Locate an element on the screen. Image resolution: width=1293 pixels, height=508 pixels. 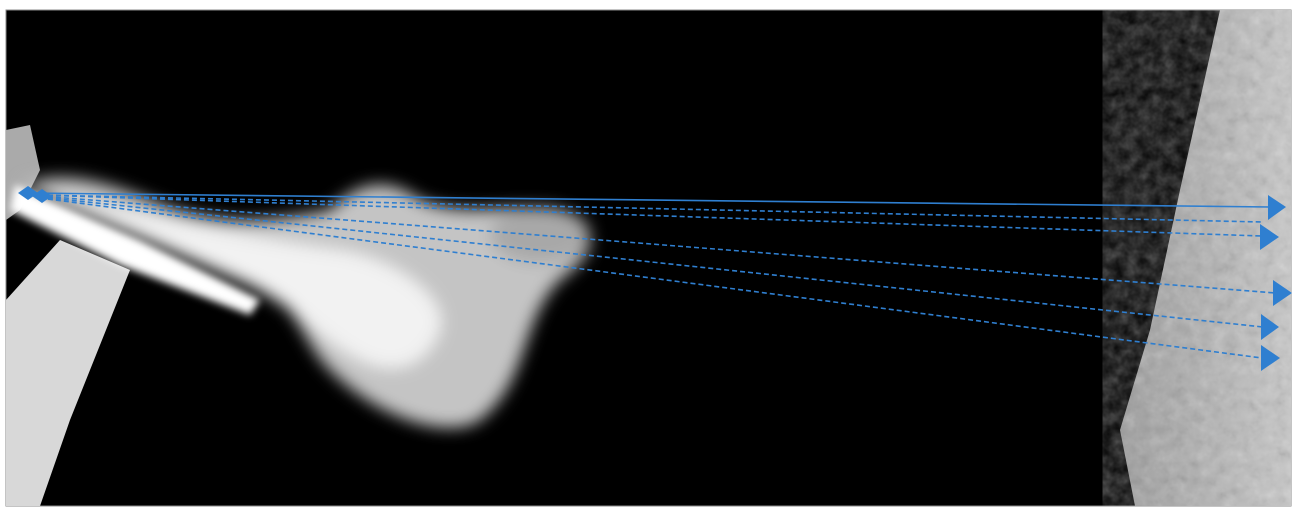
nozzle-body is located at coordinates (68, 373).